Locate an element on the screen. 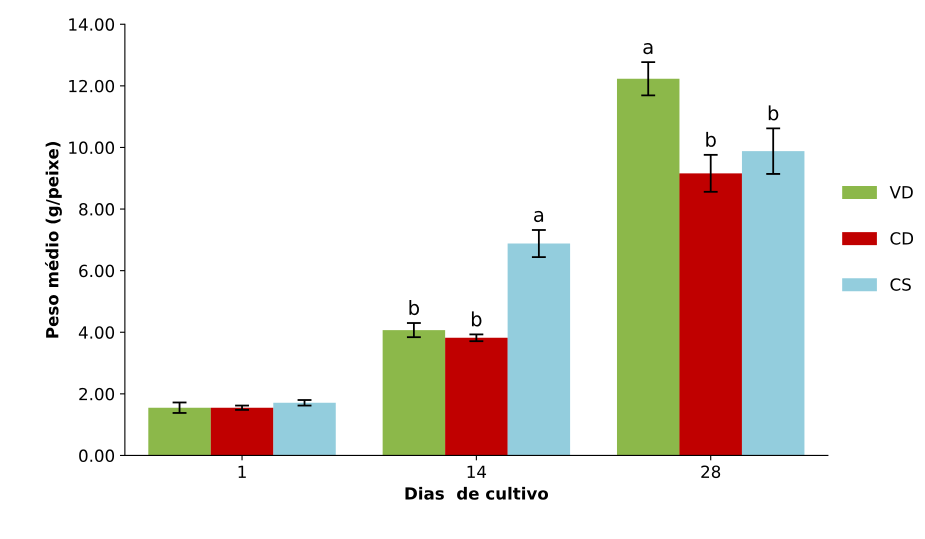 Image resolution: width=925 pixels, height=539 pixels. x-tick-label: 14 is located at coordinates (477, 472).